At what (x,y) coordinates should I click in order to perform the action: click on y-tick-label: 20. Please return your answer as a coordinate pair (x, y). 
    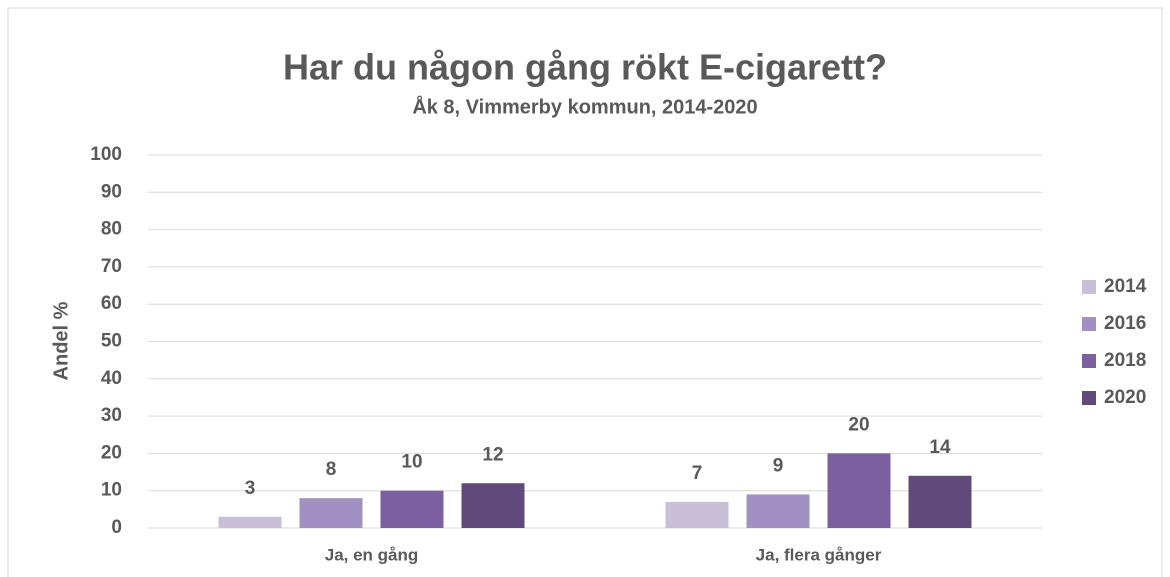
    Looking at the image, I should click on (111, 452).